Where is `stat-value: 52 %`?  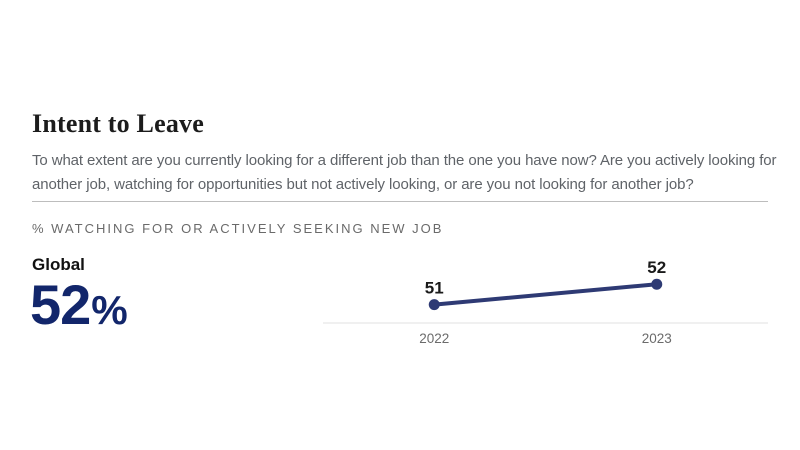 stat-value: 52 % is located at coordinates (79, 304).